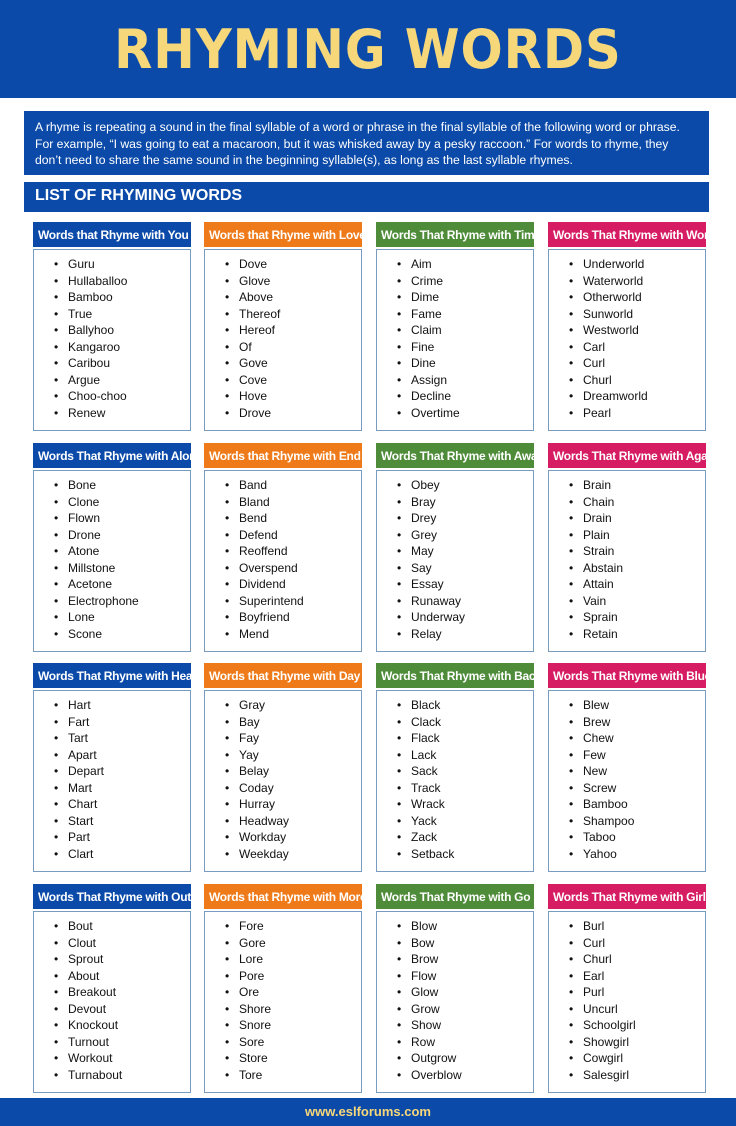 The image size is (736, 1126). What do you see at coordinates (637, 755) in the screenshot?
I see `list-item: Few` at bounding box center [637, 755].